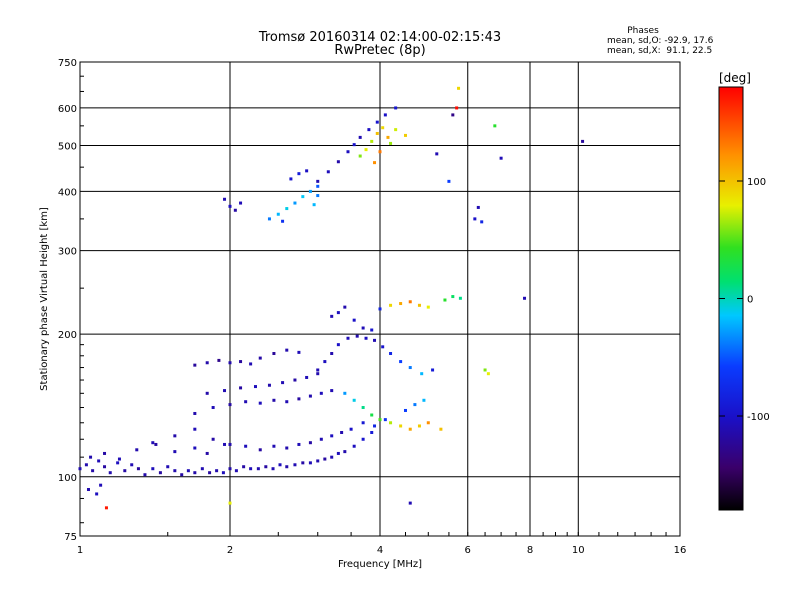 The height and width of the screenshot is (600, 800). Describe the element at coordinates (744, 300) in the screenshot. I see `colorbar-ticks: 100 0 -100` at that location.